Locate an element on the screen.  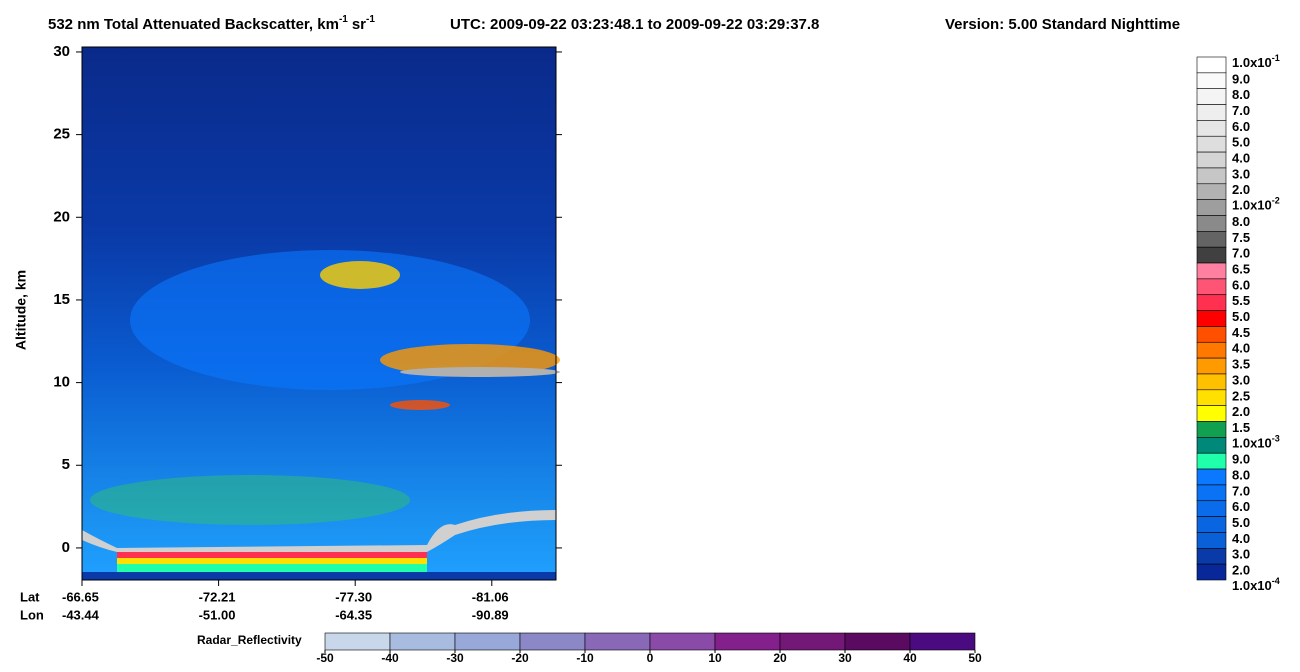
x-tick-label: -51.00 is located at coordinates (217, 614).